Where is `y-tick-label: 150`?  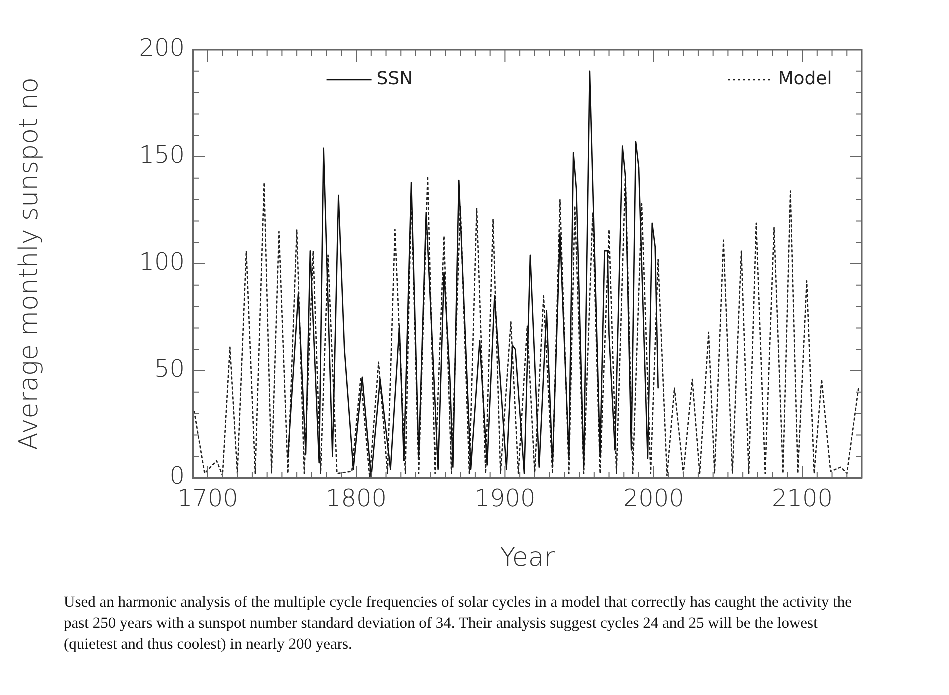 y-tick-label: 150 is located at coordinates (162, 155).